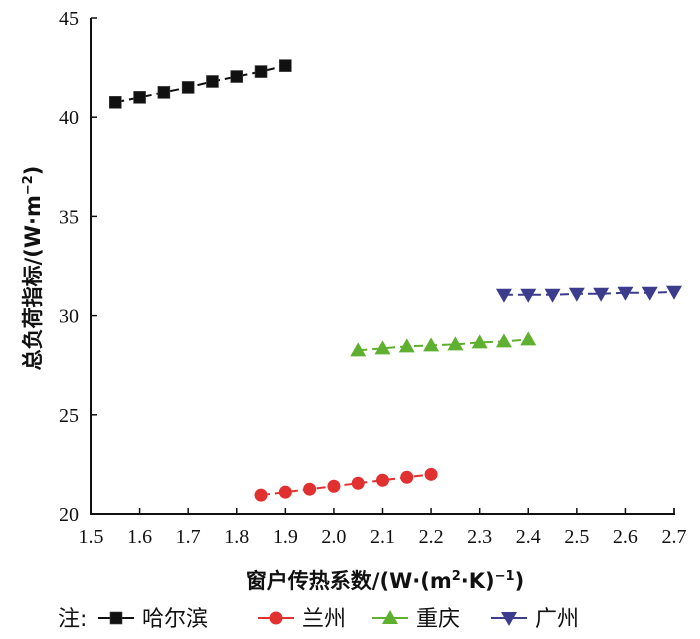 The image size is (700, 639). I want to click on x-tick-label: 1.9, so click(285, 537).